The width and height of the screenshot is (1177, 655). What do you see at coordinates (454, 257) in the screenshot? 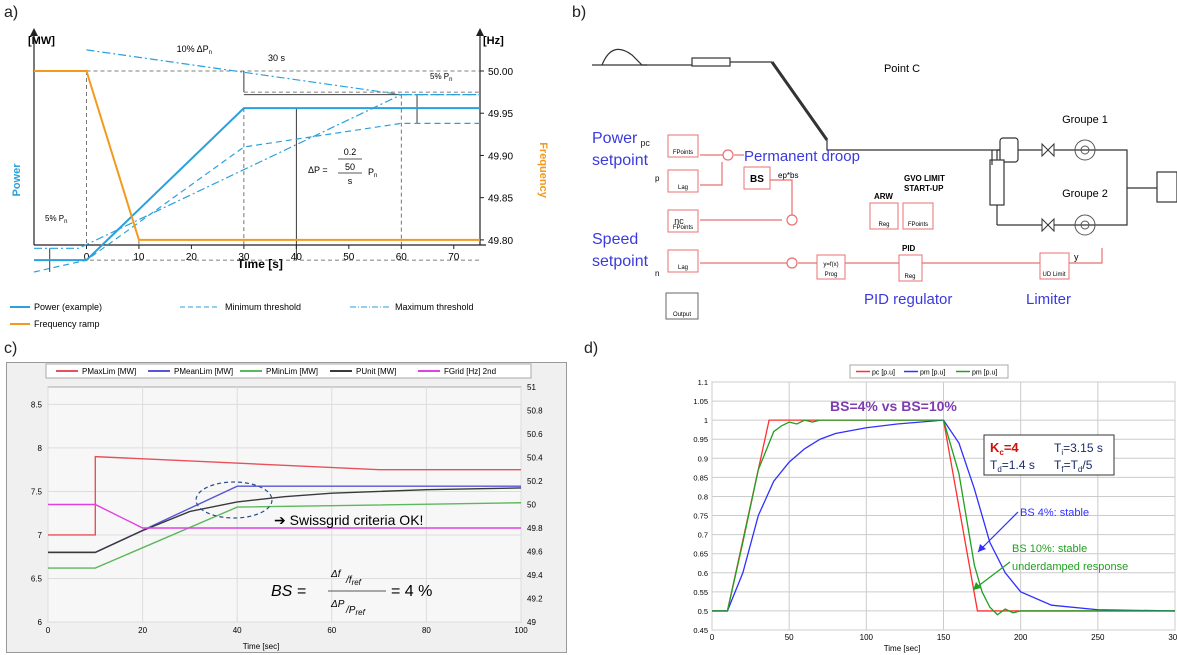
I see `x-tick-label: 70` at bounding box center [454, 257].